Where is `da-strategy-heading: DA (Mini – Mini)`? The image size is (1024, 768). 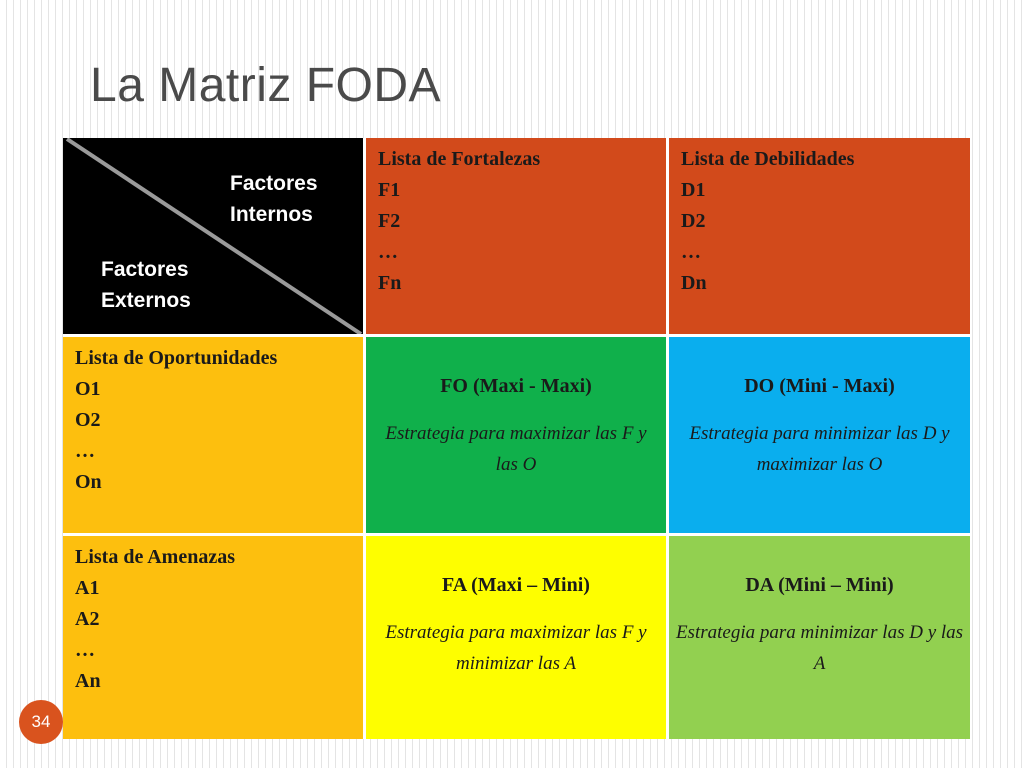 da-strategy-heading: DA (Mini – Mini) is located at coordinates (819, 585).